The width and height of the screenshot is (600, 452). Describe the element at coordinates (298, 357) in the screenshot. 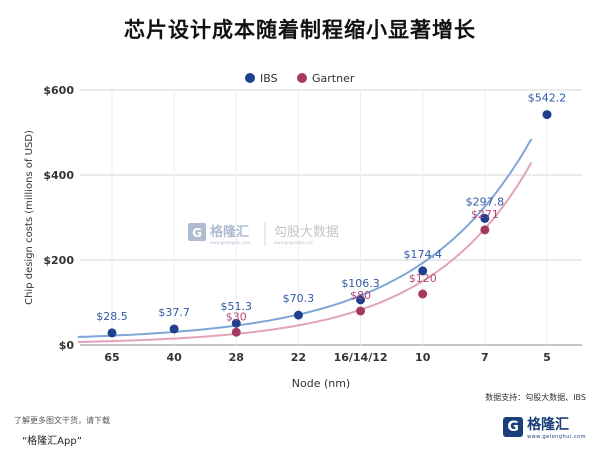

I see `x-tick-label: 22` at that location.